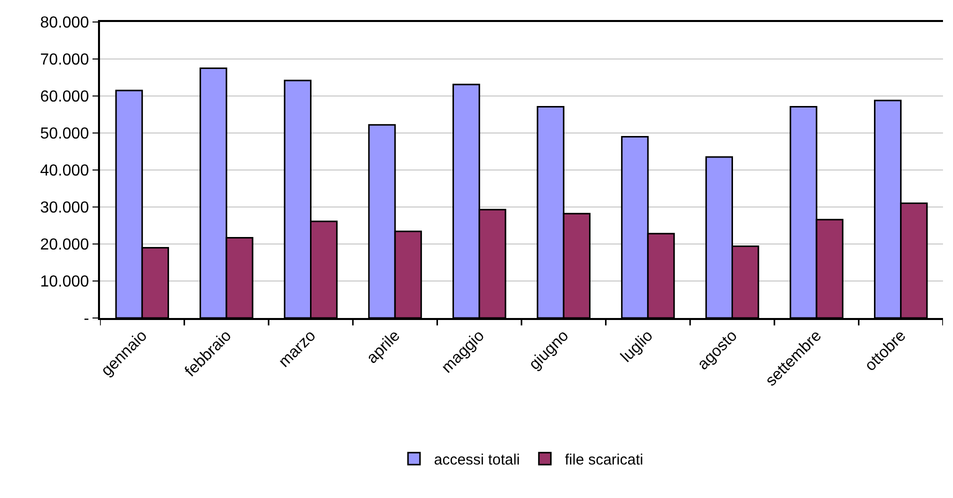 This screenshot has width=953, height=498. I want to click on legend-label: accessi totali, so click(477, 459).